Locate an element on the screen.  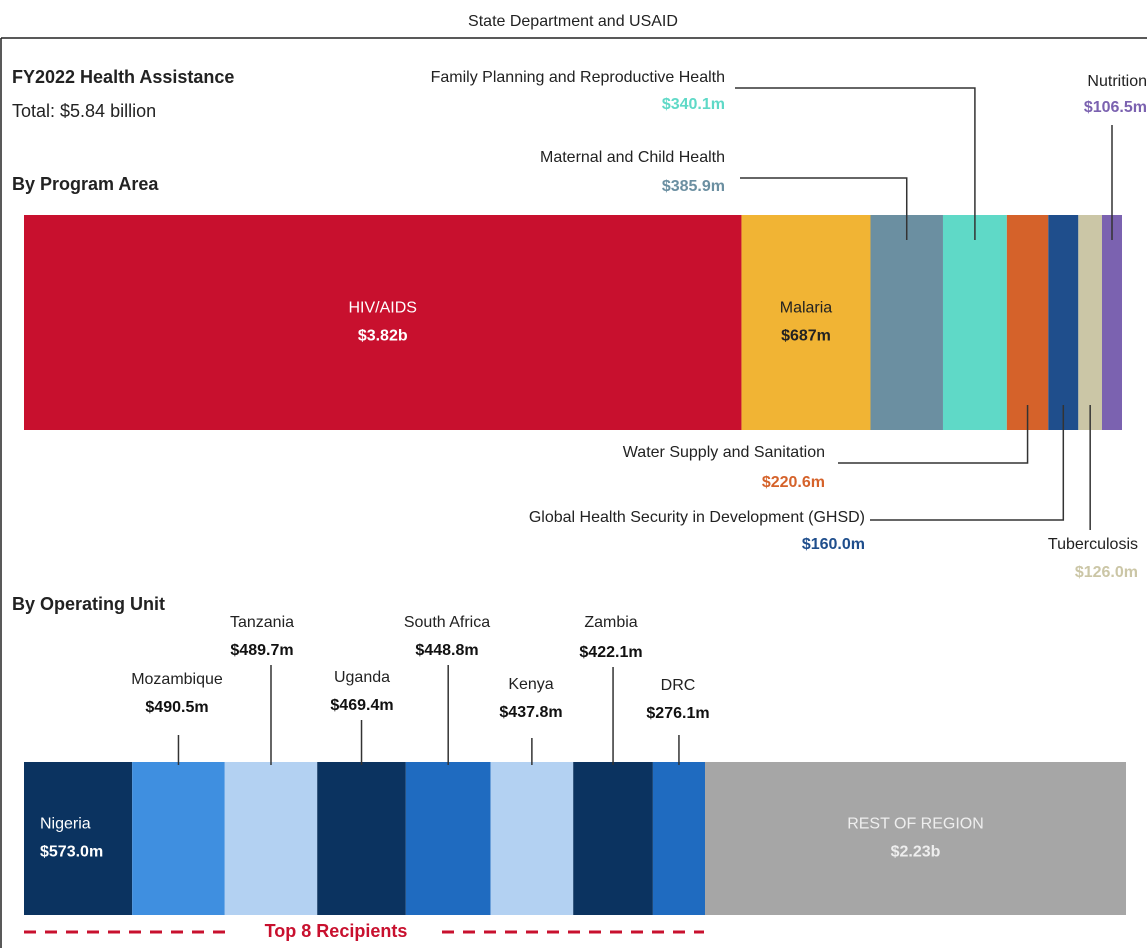
callout-label: Kenya is located at coordinates (530, 684).